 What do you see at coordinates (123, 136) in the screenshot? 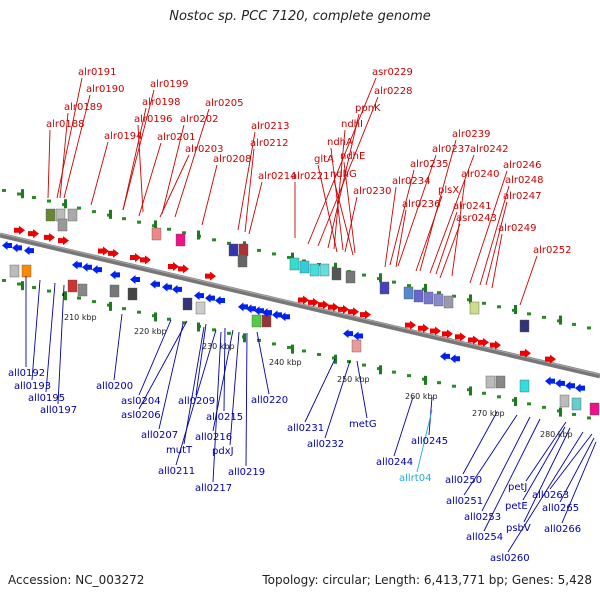
I see `forward-gene-label: alr0194` at bounding box center [123, 136].